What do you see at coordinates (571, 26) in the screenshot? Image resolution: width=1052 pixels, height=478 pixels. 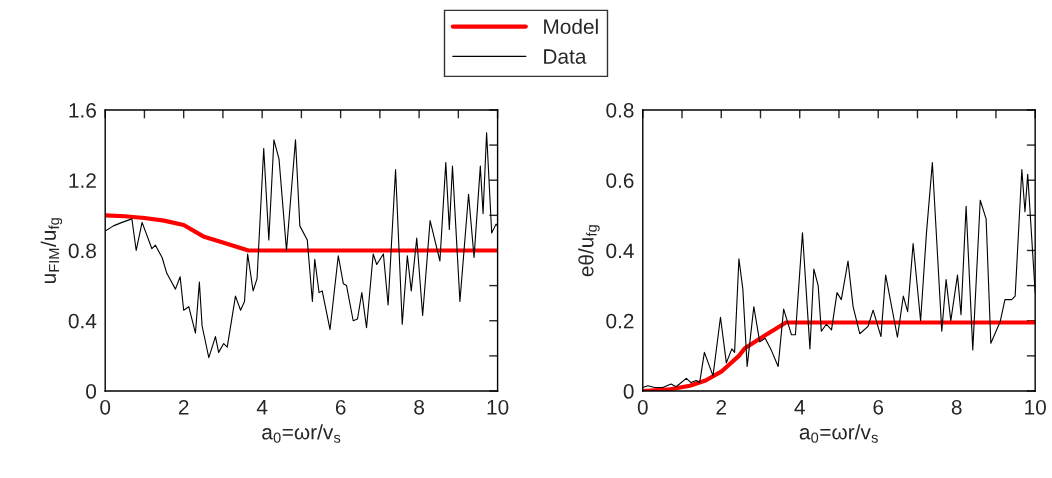 I see `legend-label: Model` at bounding box center [571, 26].